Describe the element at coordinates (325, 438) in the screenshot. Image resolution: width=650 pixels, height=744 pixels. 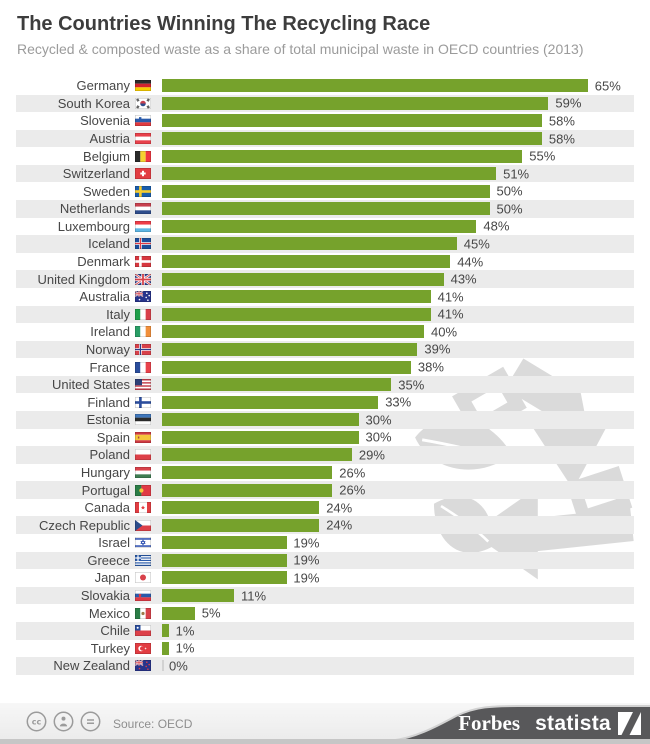
I see `table-row-spain: Spain 30%` at that location.